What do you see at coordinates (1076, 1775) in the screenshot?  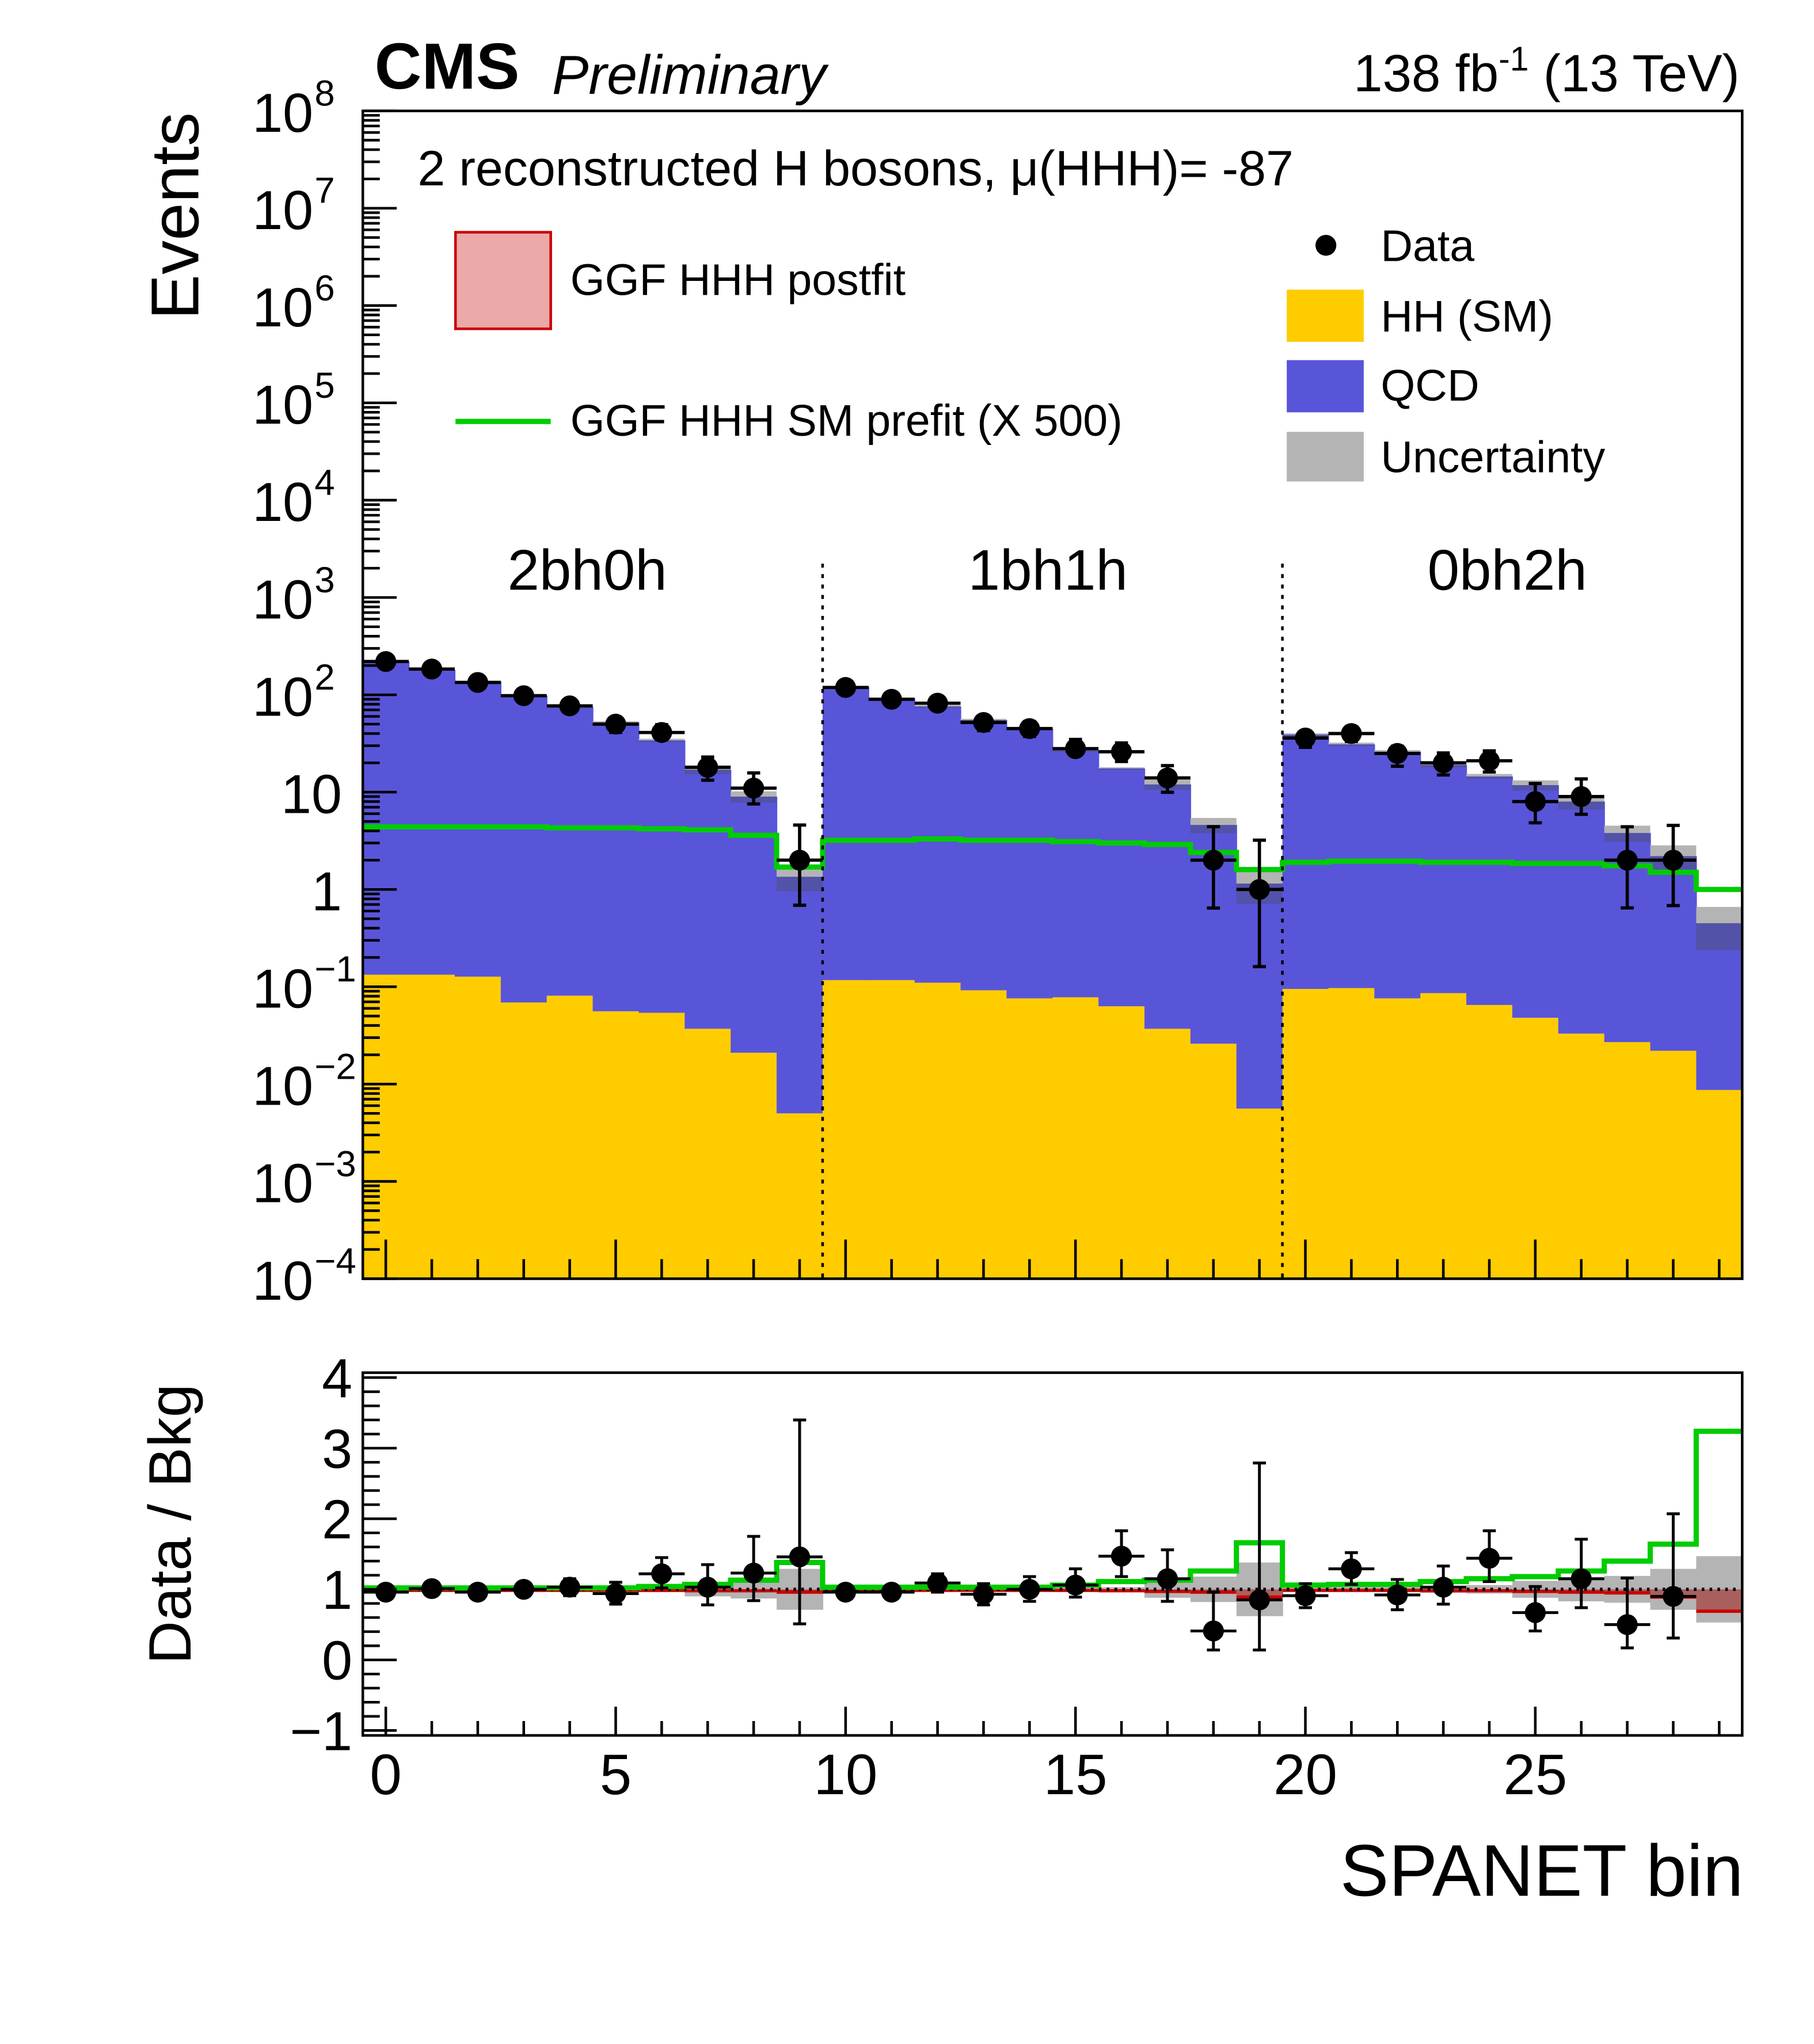 I see `x-tick-label: 15` at bounding box center [1076, 1775].